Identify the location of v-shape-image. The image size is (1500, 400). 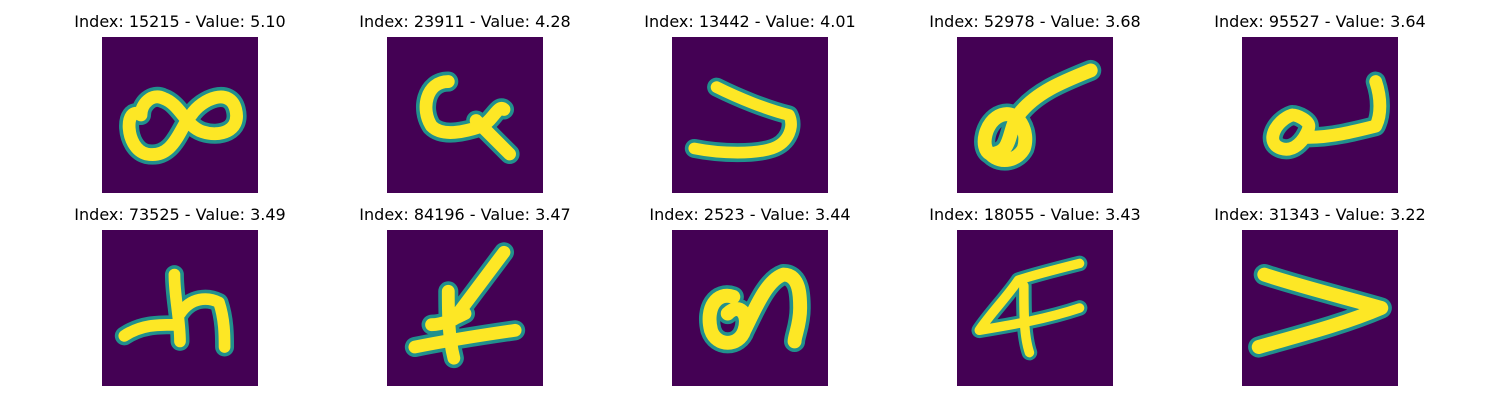
(1320, 308).